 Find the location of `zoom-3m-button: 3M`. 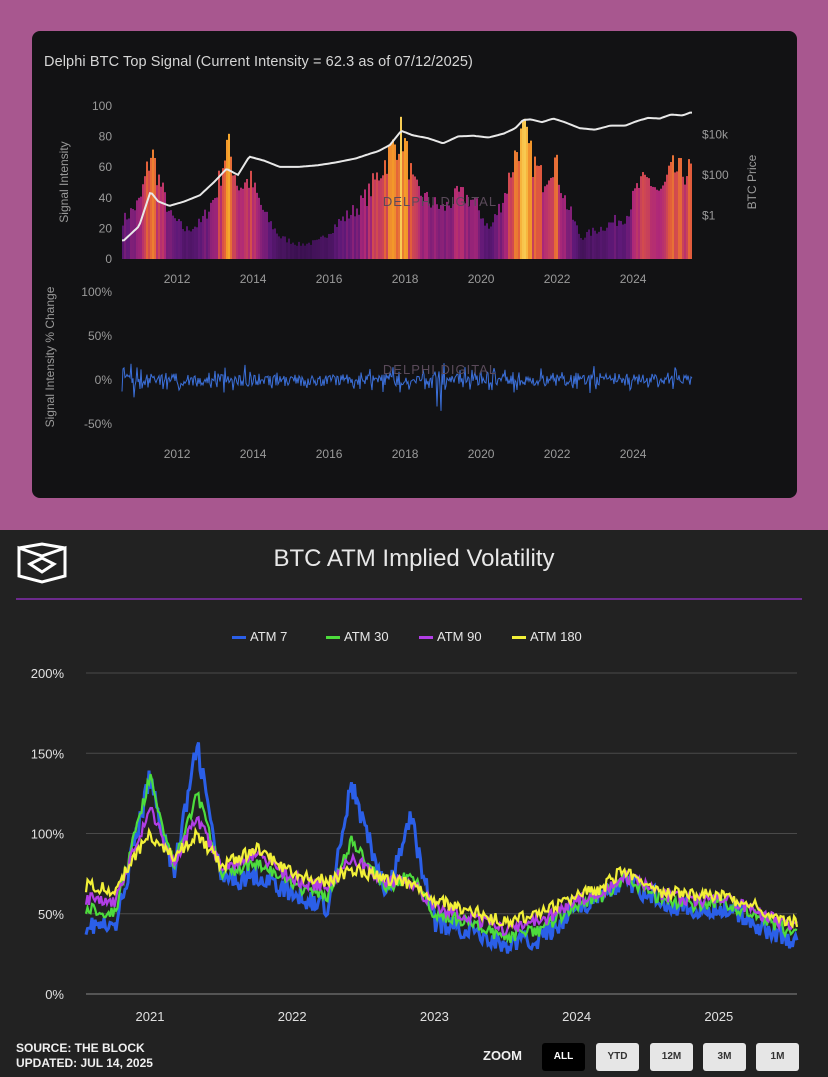

zoom-3m-button: 3M is located at coordinates (724, 1057).